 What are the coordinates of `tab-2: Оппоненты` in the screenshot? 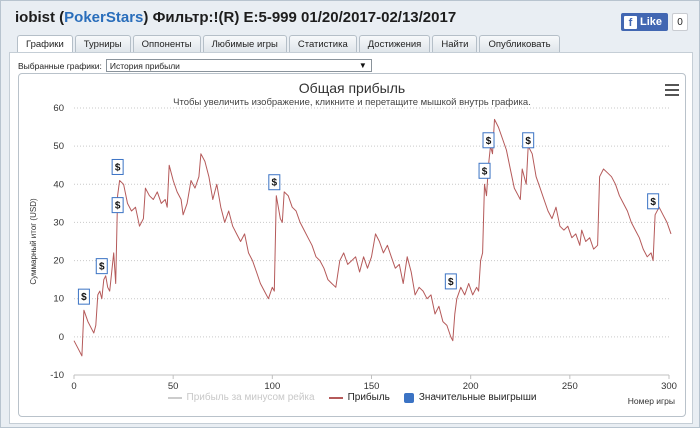 It's located at (166, 43).